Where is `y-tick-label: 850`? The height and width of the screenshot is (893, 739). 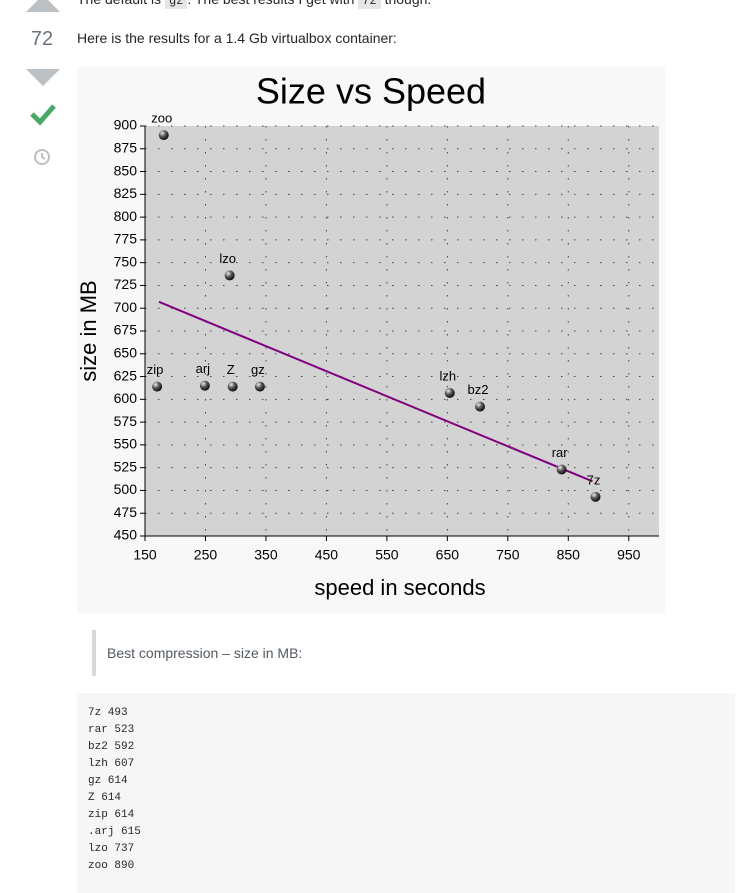
y-tick-label: 850 is located at coordinates (126, 170).